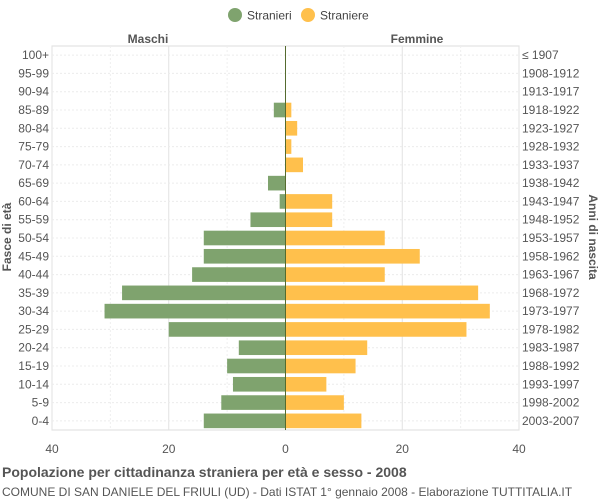  I want to click on y-axis-title-right: Anni di nascita, so click(593, 237).